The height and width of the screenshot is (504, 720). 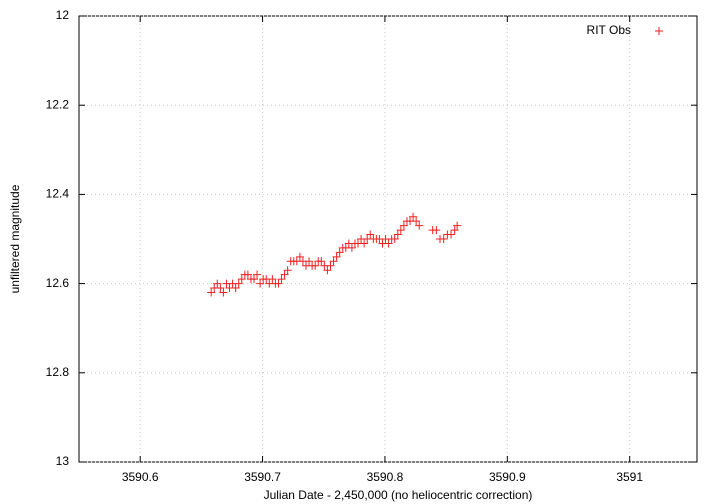 What do you see at coordinates (58, 194) in the screenshot?
I see `y-tick-label: 12.4` at bounding box center [58, 194].